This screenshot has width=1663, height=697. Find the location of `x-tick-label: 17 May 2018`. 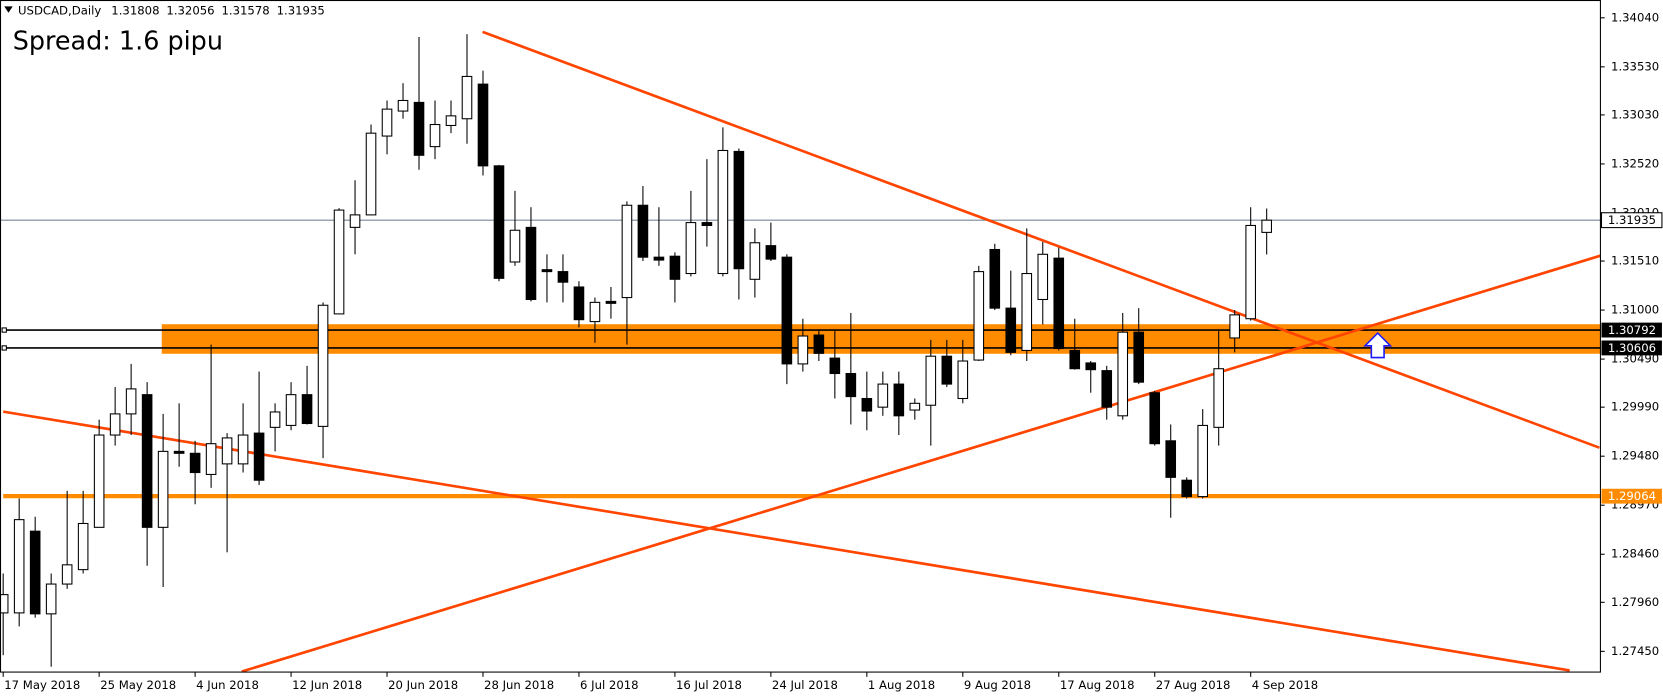

x-tick-label: 17 May 2018 is located at coordinates (42, 685).